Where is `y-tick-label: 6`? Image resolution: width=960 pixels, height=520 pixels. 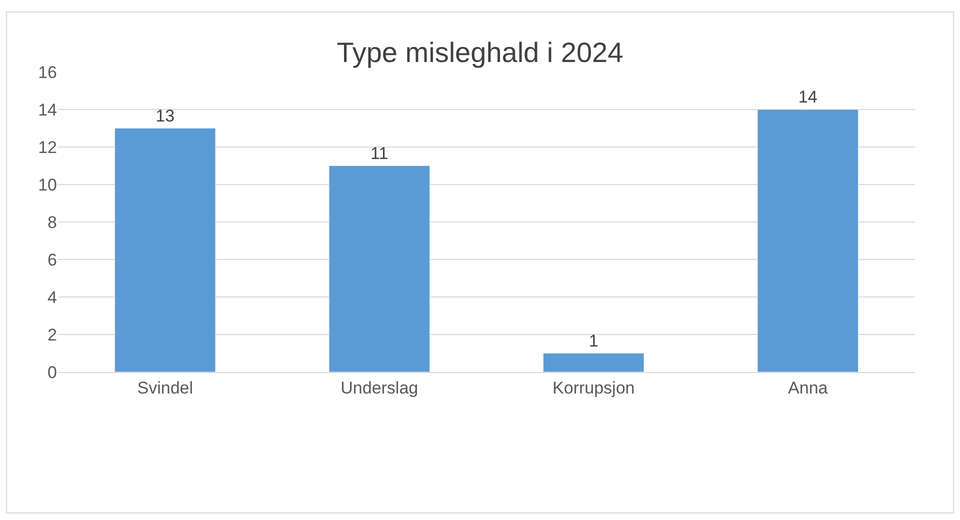 y-tick-label: 6 is located at coordinates (52, 260).